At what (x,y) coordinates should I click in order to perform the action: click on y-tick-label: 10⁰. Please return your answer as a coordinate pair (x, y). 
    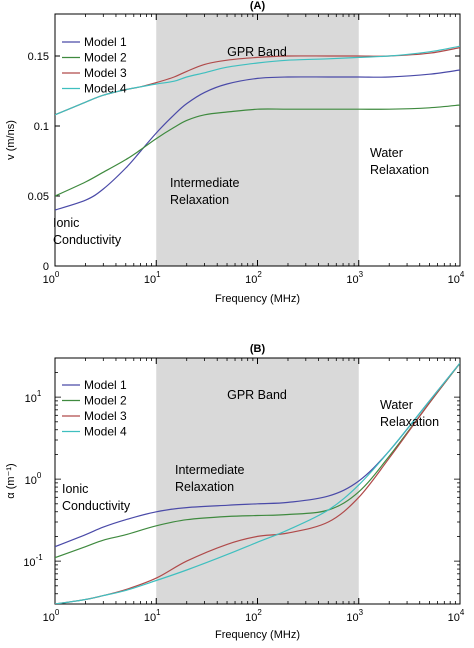
    Looking at the image, I should click on (33, 479).